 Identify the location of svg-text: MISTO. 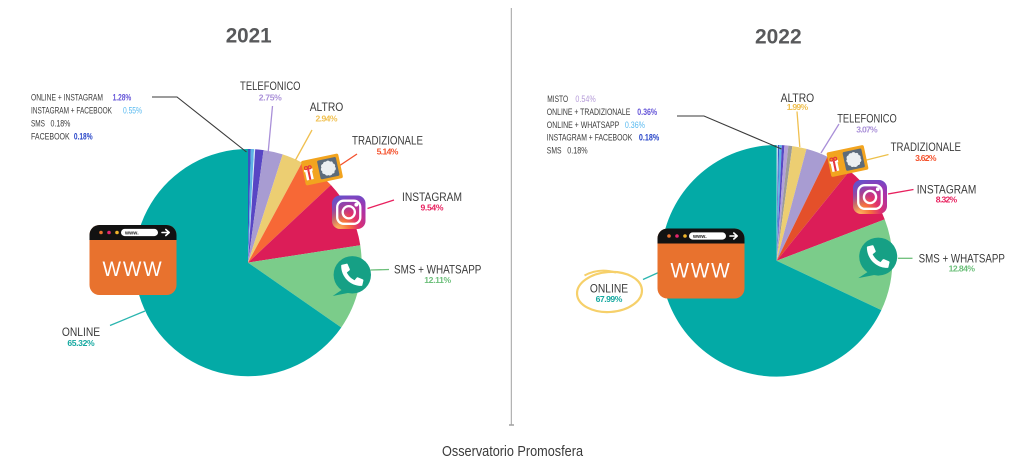
(557, 99).